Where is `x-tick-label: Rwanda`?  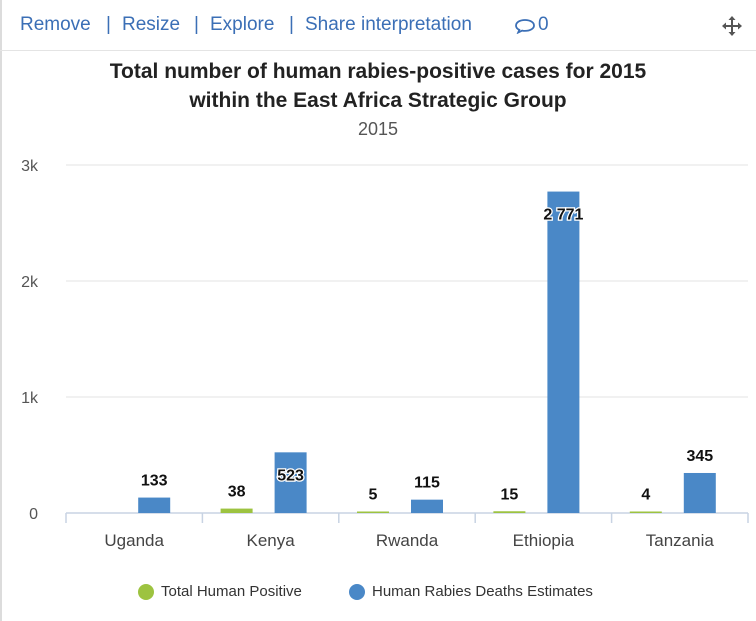
x-tick-label: Rwanda is located at coordinates (407, 540).